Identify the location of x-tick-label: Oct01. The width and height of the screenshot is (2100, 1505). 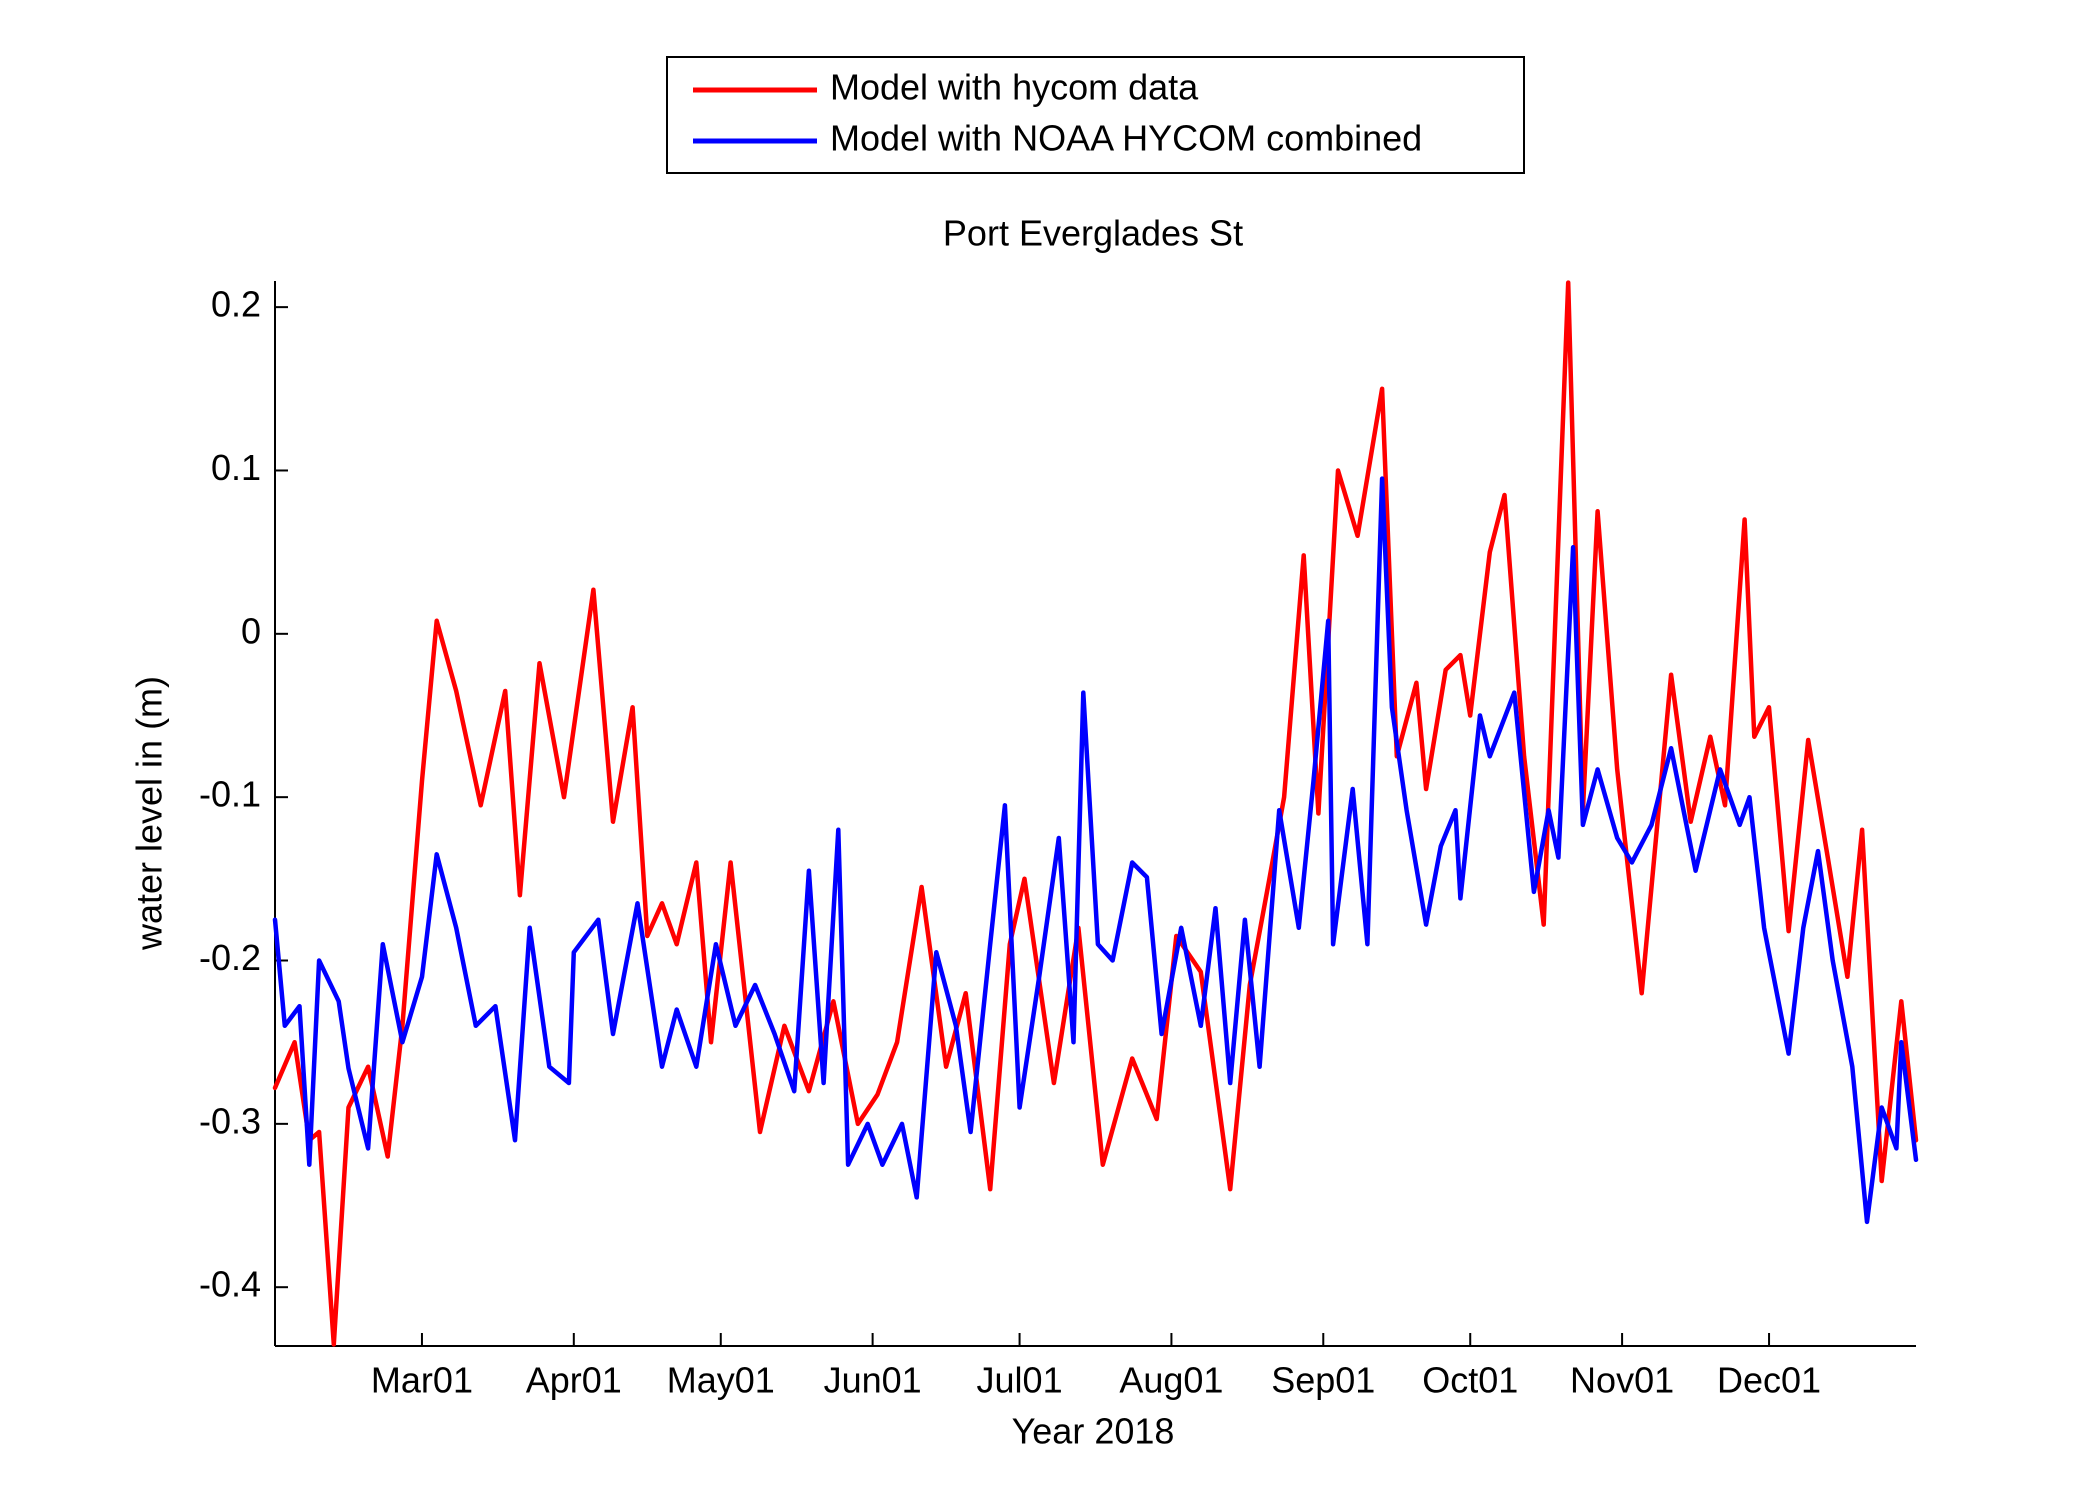
(1470, 1380).